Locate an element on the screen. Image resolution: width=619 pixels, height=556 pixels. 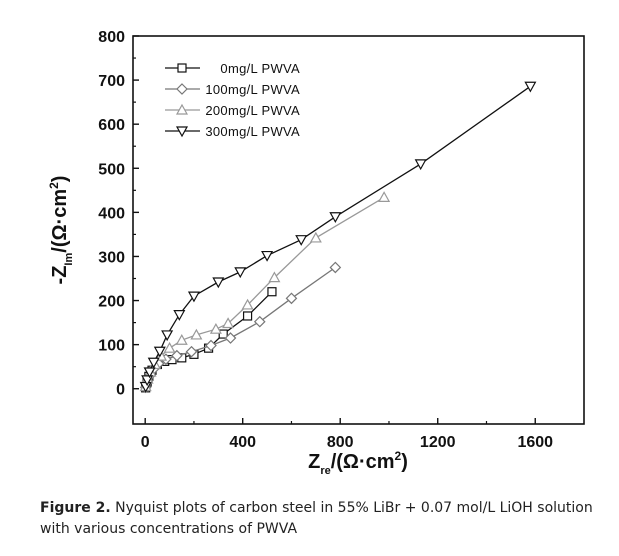
y-axis-label-sup: 2 is located at coordinates (54, 185).